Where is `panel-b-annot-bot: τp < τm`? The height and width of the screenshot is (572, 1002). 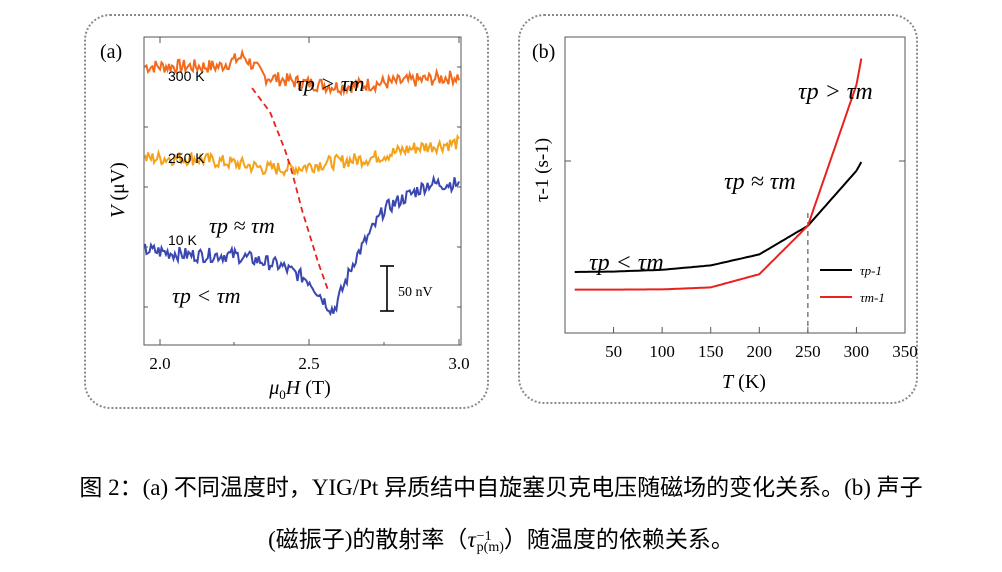 panel-b-annot-bot: τp < τm is located at coordinates (626, 263).